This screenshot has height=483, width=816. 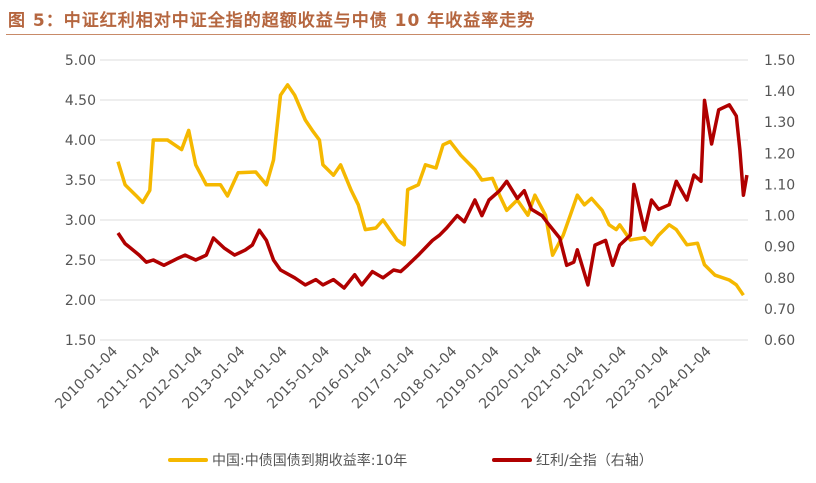 What do you see at coordinates (408, 34) in the screenshot?
I see `title-divider` at bounding box center [408, 34].